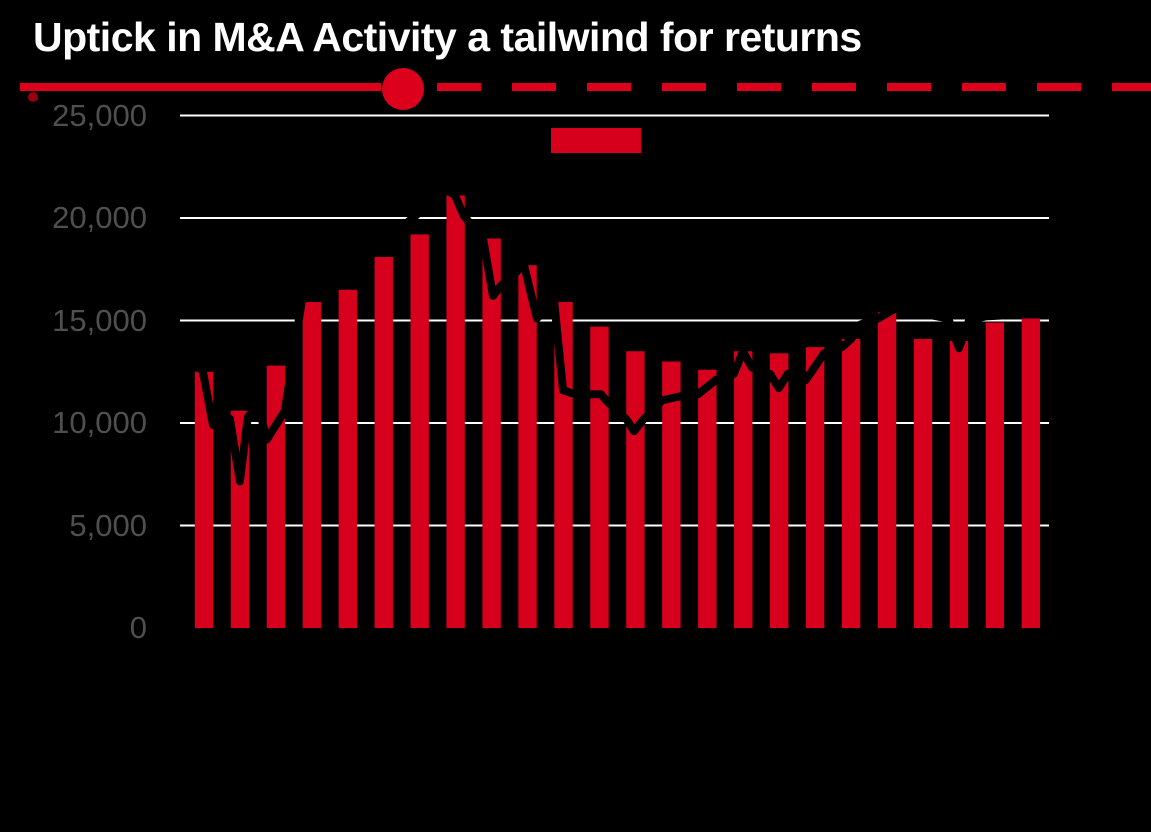 This screenshot has width=1151, height=832. Describe the element at coordinates (108, 525) in the screenshot. I see `y-axis-tick-label: 5,000` at that location.